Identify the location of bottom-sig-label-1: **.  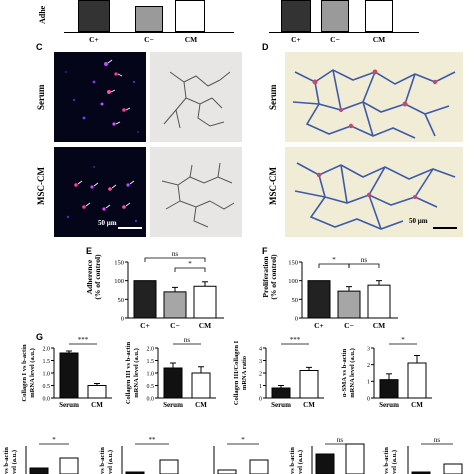
(153, 440).